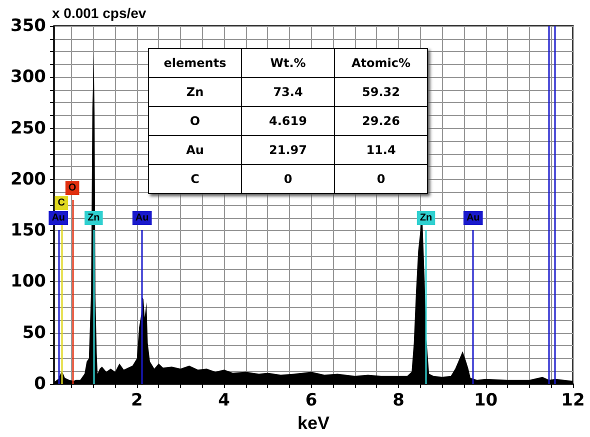  Describe the element at coordinates (28, 179) in the screenshot. I see `y-tick-label: 200` at that location.